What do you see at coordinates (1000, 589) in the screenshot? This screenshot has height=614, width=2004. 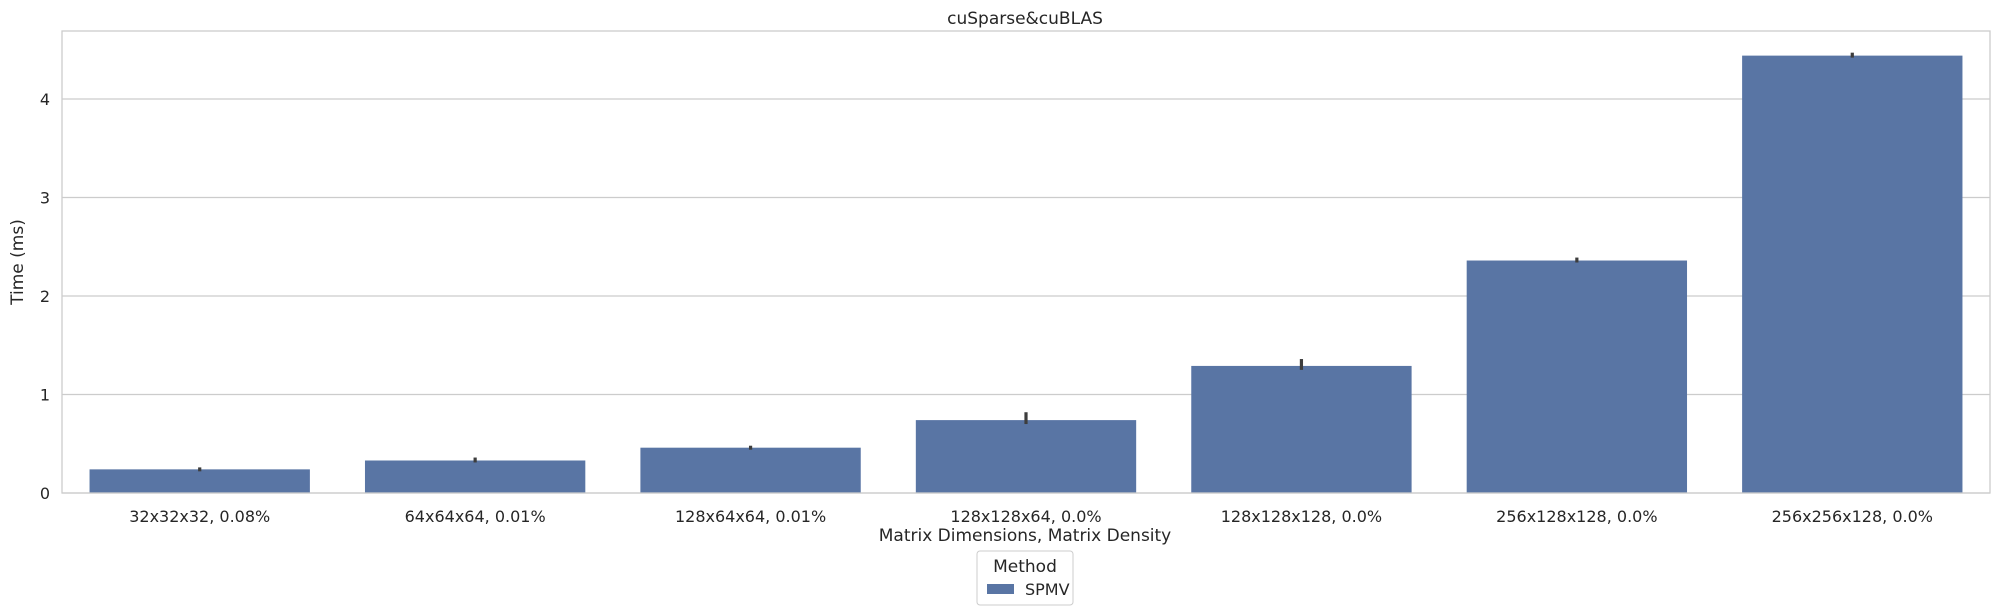 I see `legend-swatch` at bounding box center [1000, 589].